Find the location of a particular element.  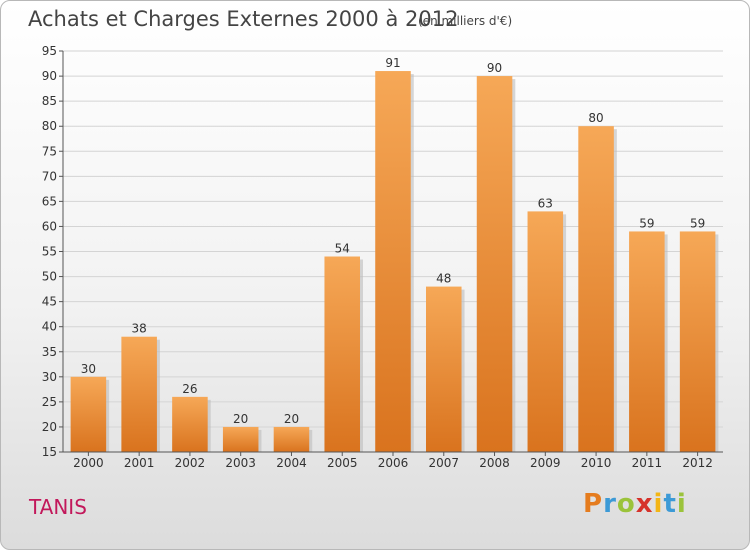

data-label: 91 is located at coordinates (392, 63).